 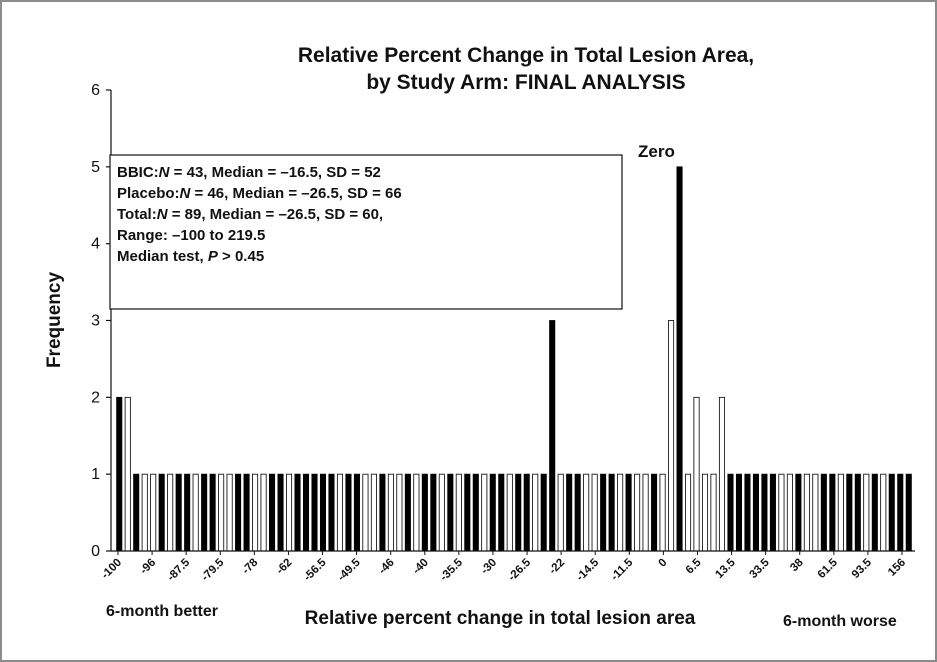 I want to click on x-tick-label: 93.5, so click(x=862, y=568).